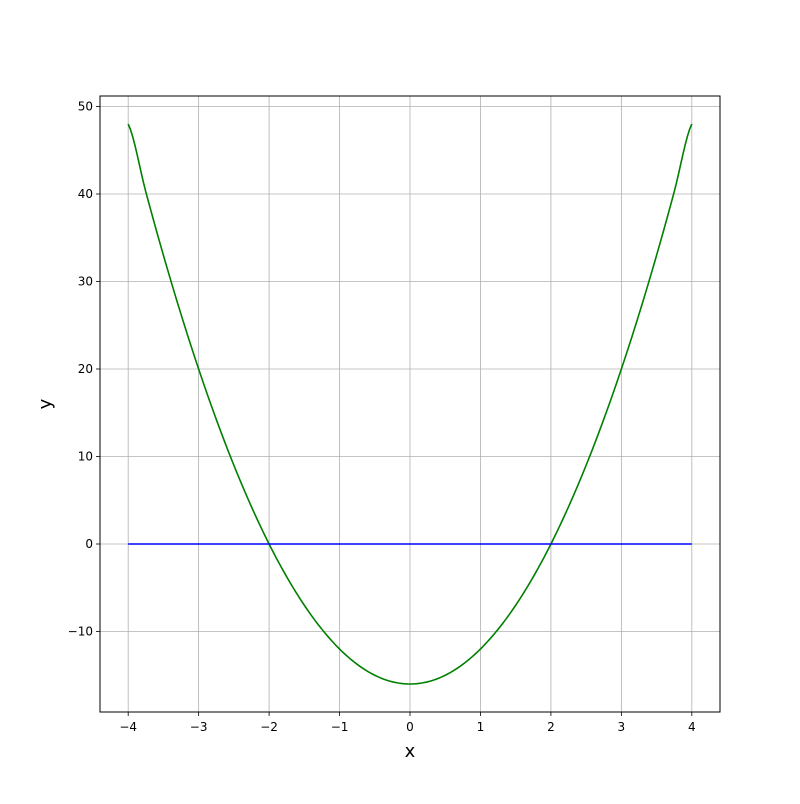  What do you see at coordinates (269, 727) in the screenshot?
I see `x-tick-label: −2` at bounding box center [269, 727].